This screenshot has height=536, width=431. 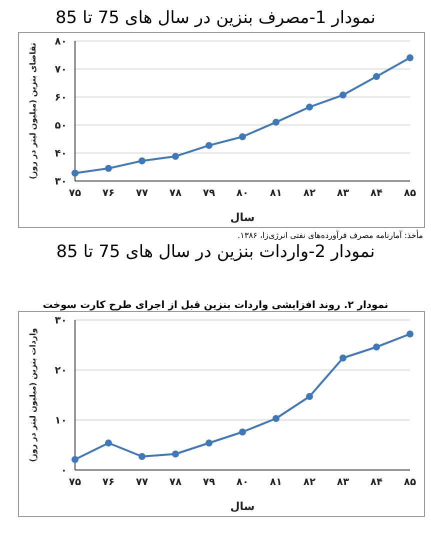 I want to click on y-axis-title: واردات بنزین (میلیون لیتر در روز), so click(x=33, y=395).